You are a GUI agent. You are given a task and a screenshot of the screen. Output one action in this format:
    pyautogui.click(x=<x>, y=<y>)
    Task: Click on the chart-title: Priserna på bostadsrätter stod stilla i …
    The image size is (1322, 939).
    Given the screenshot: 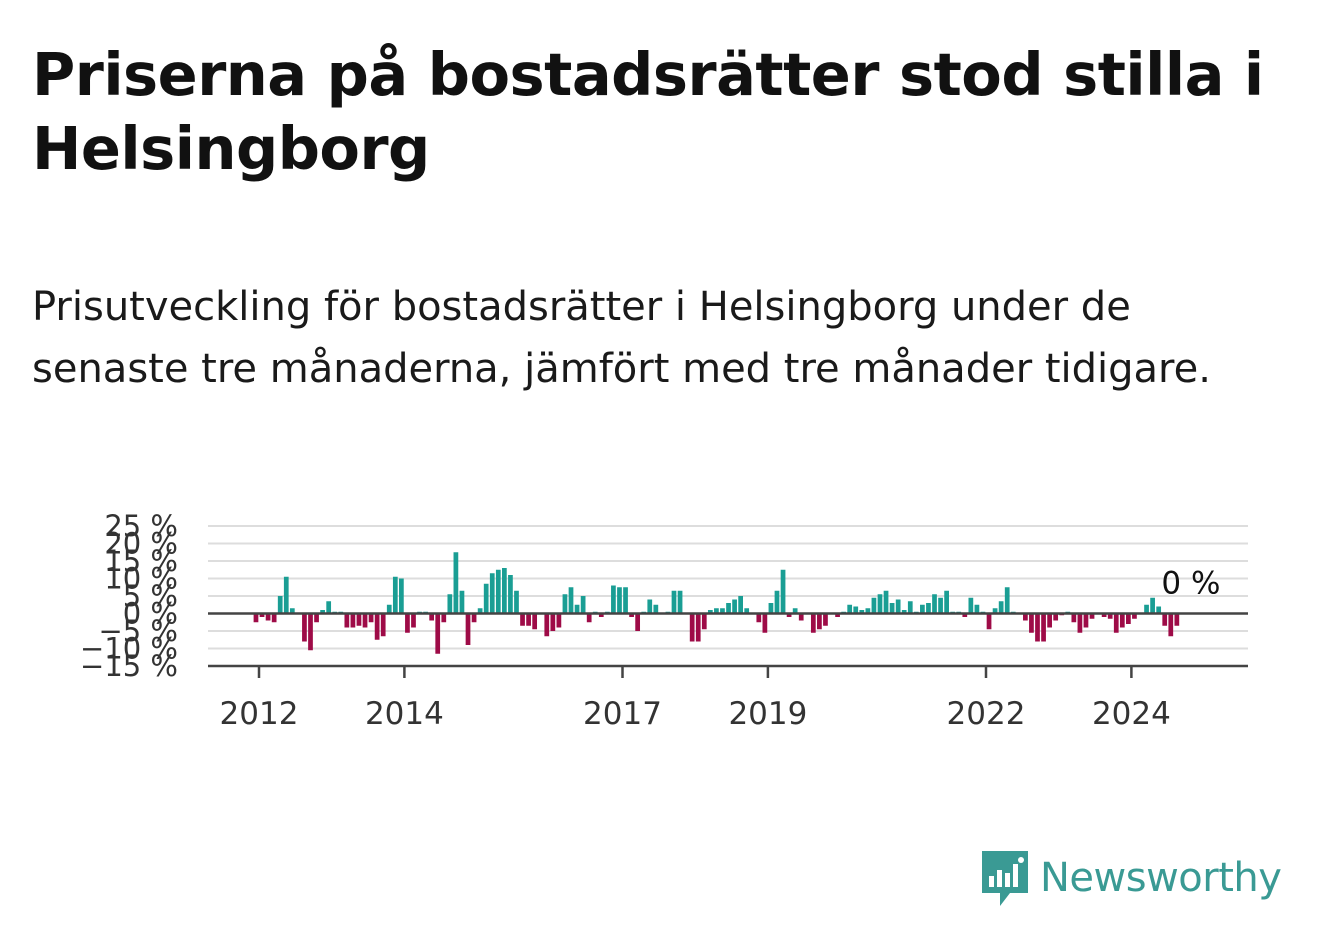 What is the action you would take?
    pyautogui.click(x=648, y=111)
    